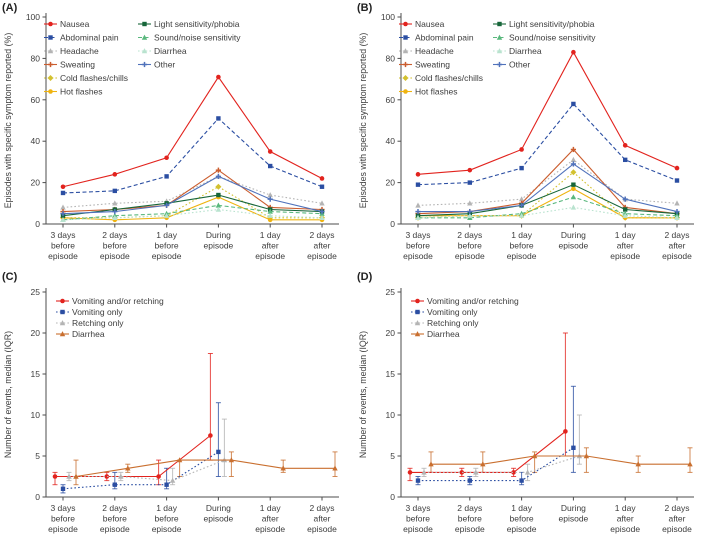  What do you see at coordinates (10, 277) in the screenshot?
I see `panel-c-label: (C)` at bounding box center [10, 277].